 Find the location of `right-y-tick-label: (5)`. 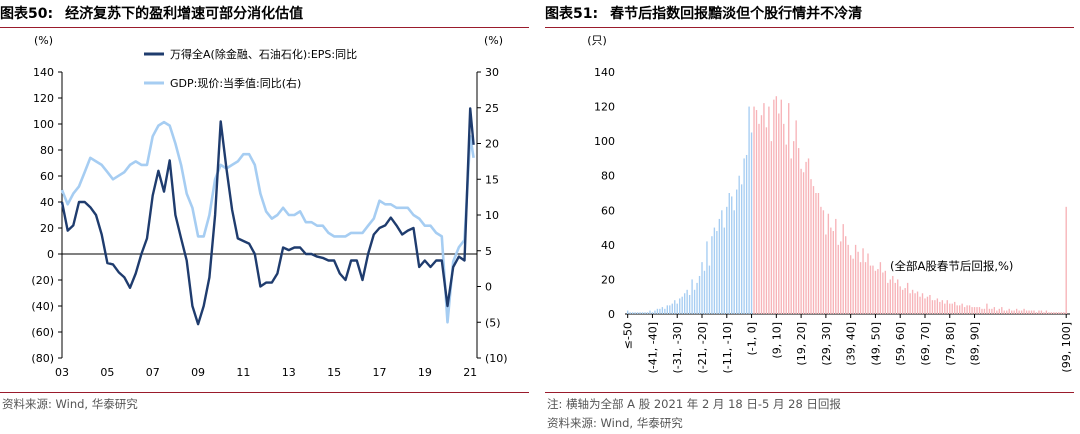

right-y-tick-label: (5) is located at coordinates (493, 322).